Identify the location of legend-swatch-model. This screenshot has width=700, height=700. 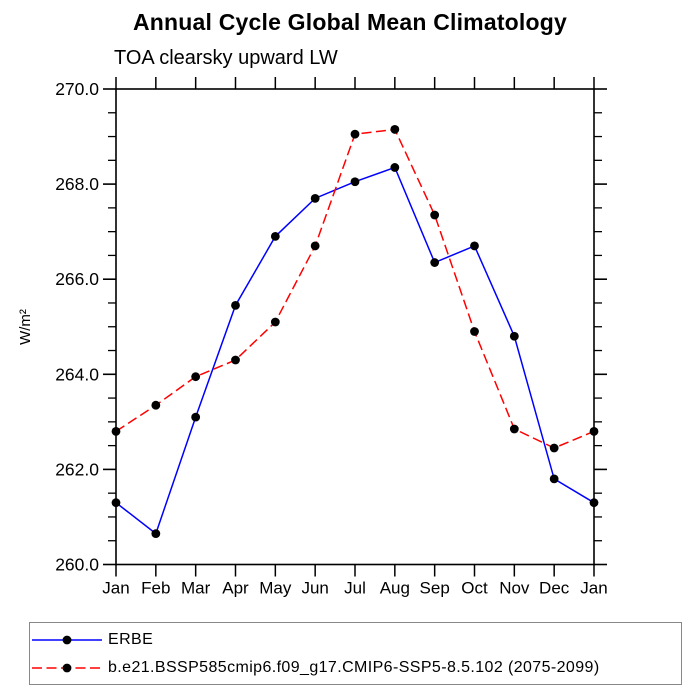
(67, 667).